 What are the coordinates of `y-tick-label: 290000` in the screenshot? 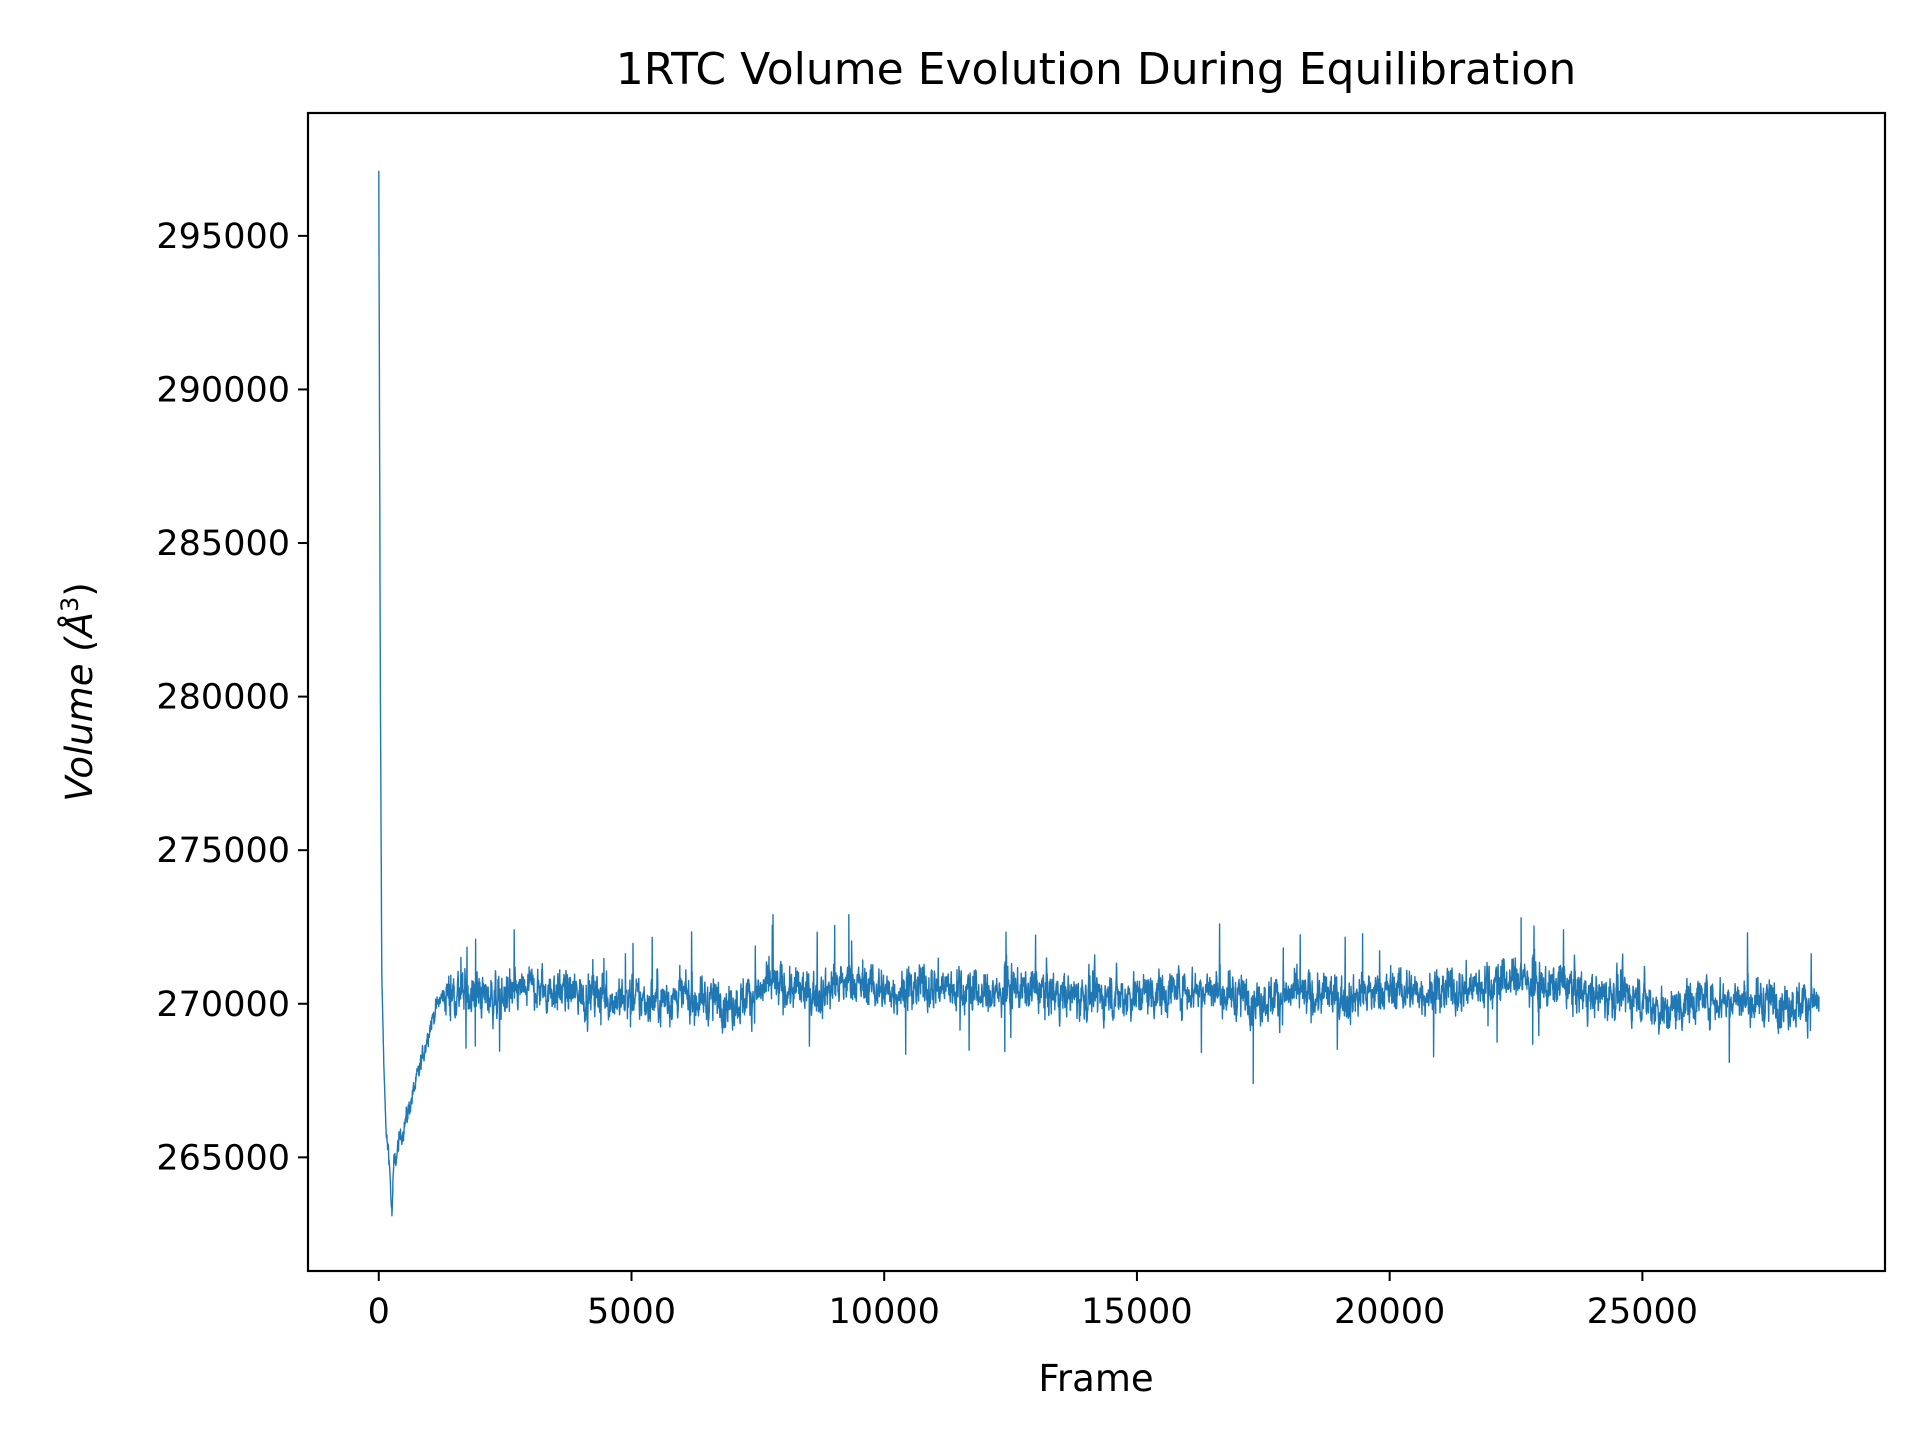 It's located at (223, 390).